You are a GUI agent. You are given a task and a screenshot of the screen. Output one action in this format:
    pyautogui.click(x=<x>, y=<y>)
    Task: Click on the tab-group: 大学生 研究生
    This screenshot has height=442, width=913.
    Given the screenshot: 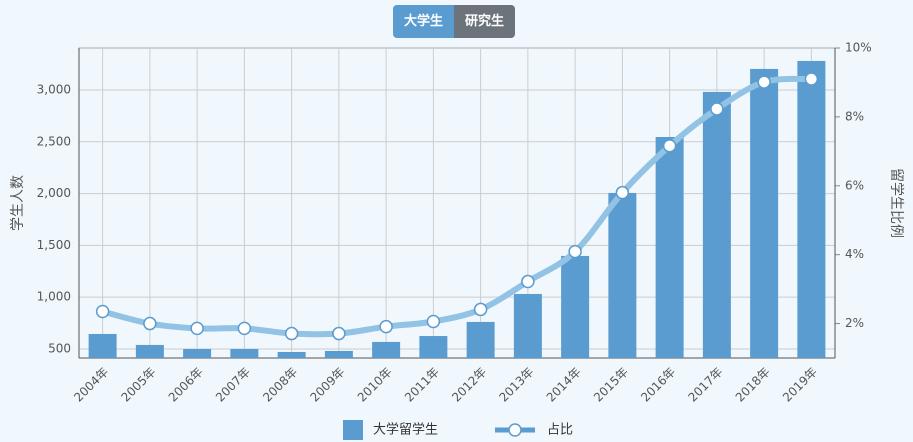 What is the action you would take?
    pyautogui.click(x=454, y=21)
    